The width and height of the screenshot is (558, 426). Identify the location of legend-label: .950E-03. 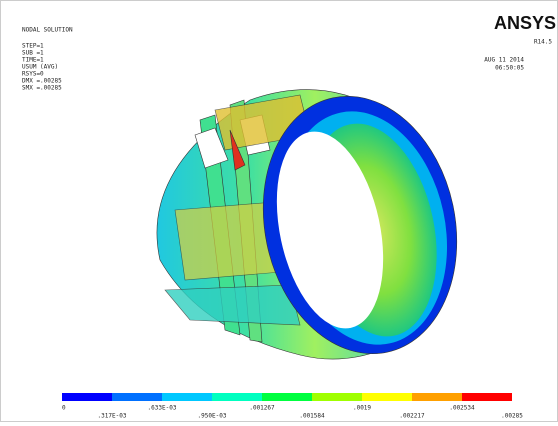
(212, 416).